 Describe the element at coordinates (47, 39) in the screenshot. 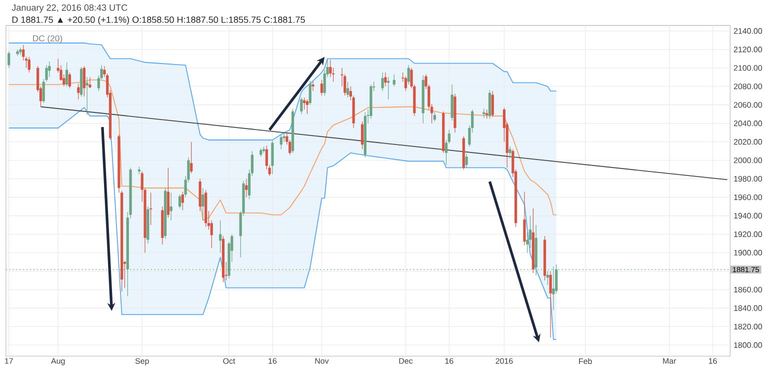

I see `annotation: DC (20)` at that location.